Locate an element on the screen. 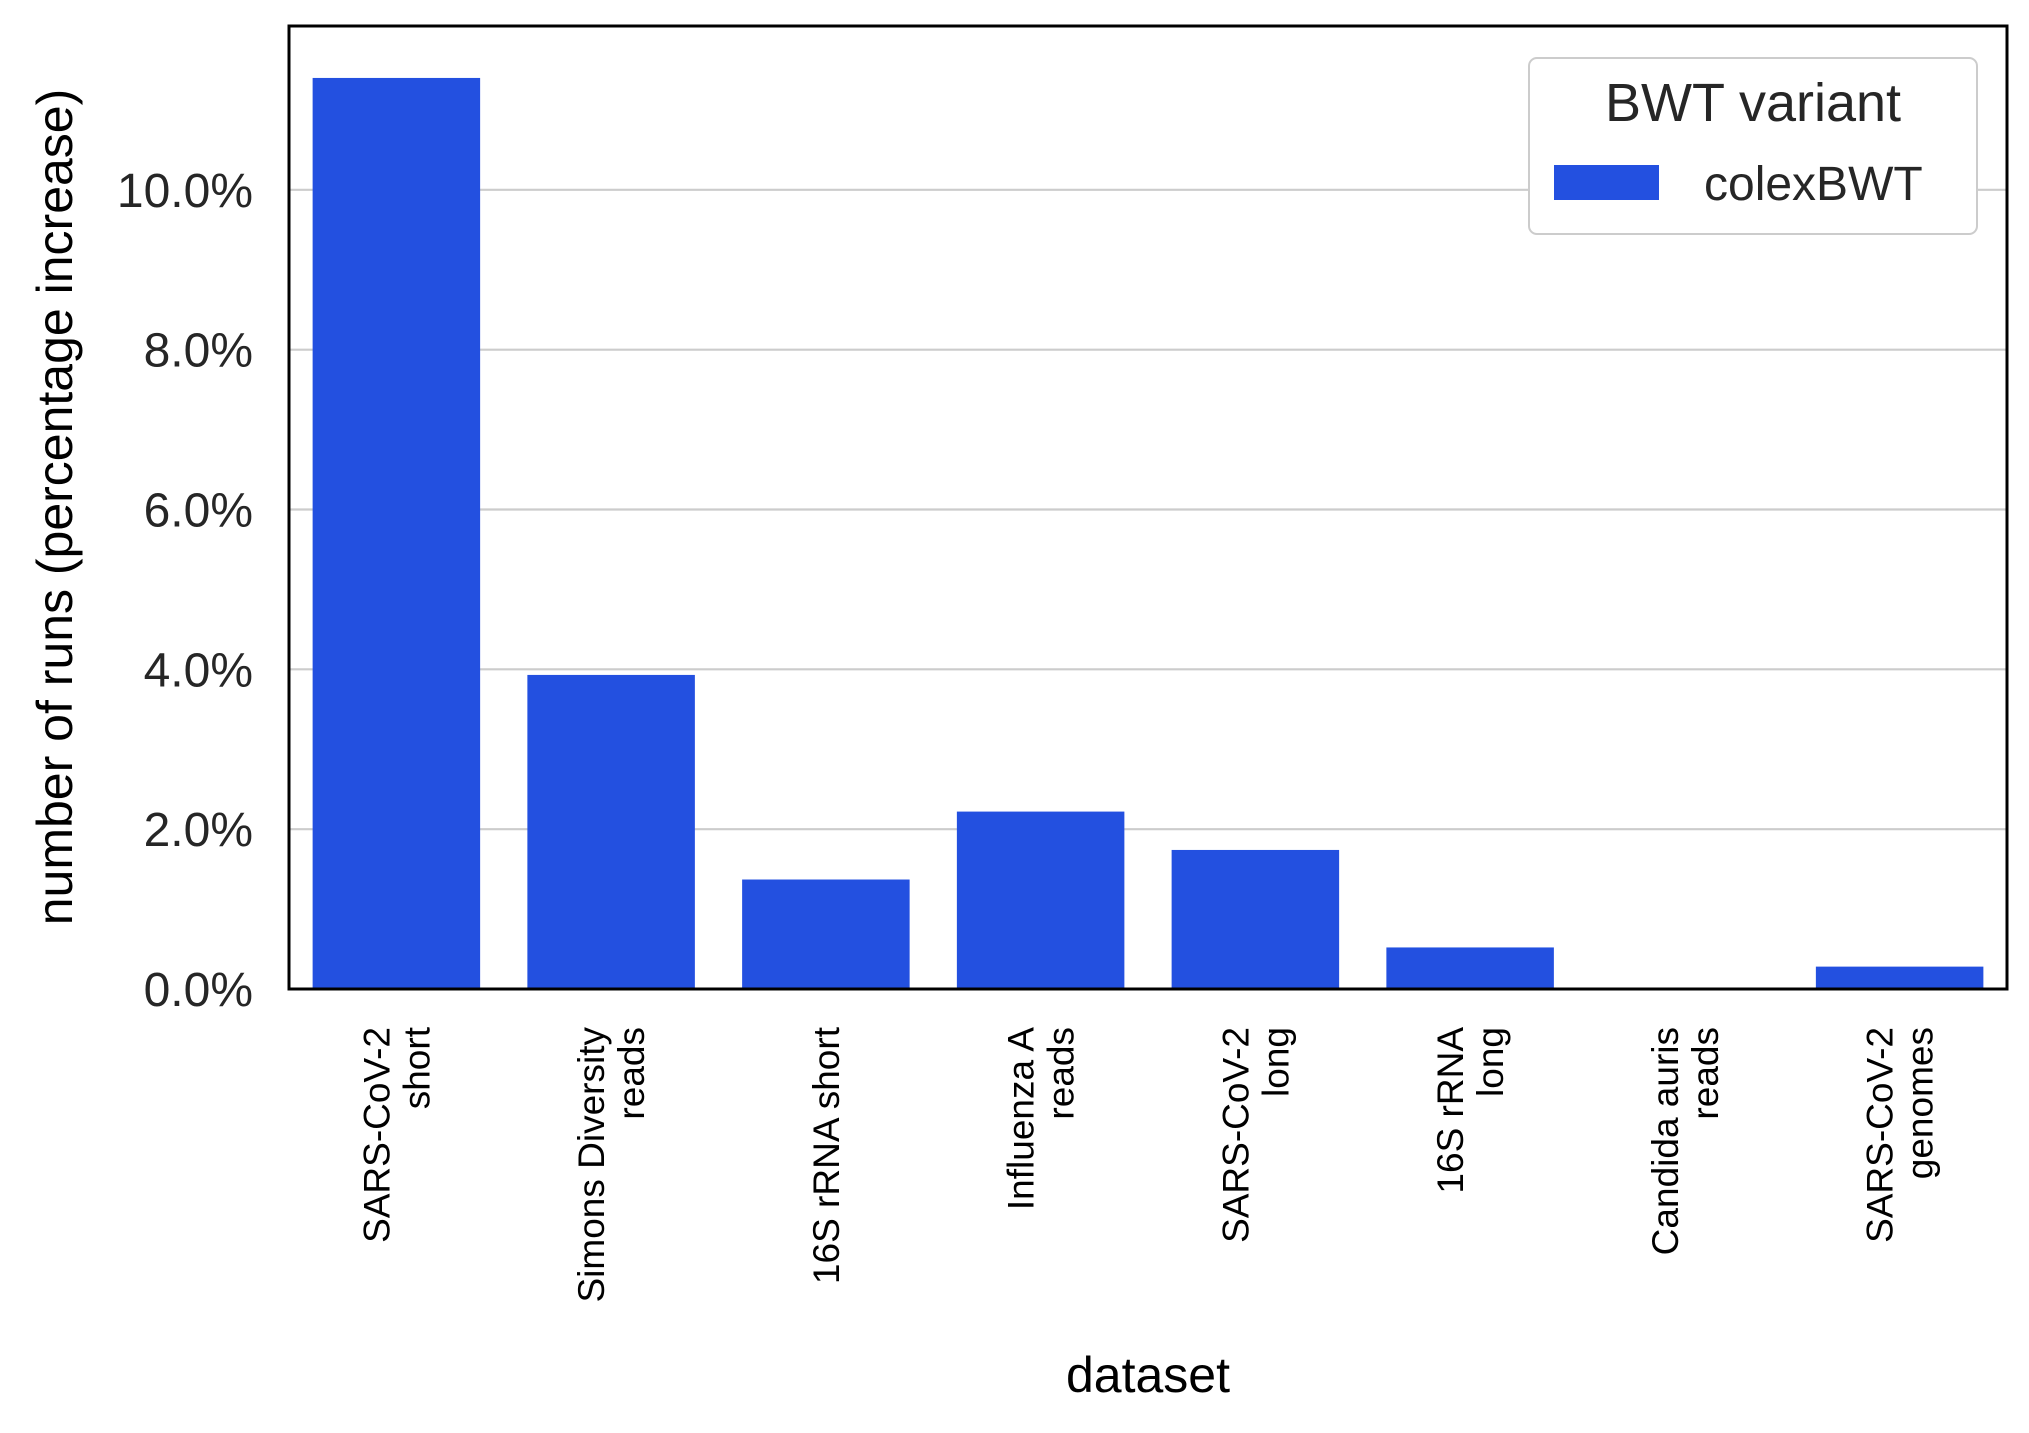 This screenshot has height=1433, width=2029. x-tick-label: SARS-CoV-2 long is located at coordinates (1255, 1135).